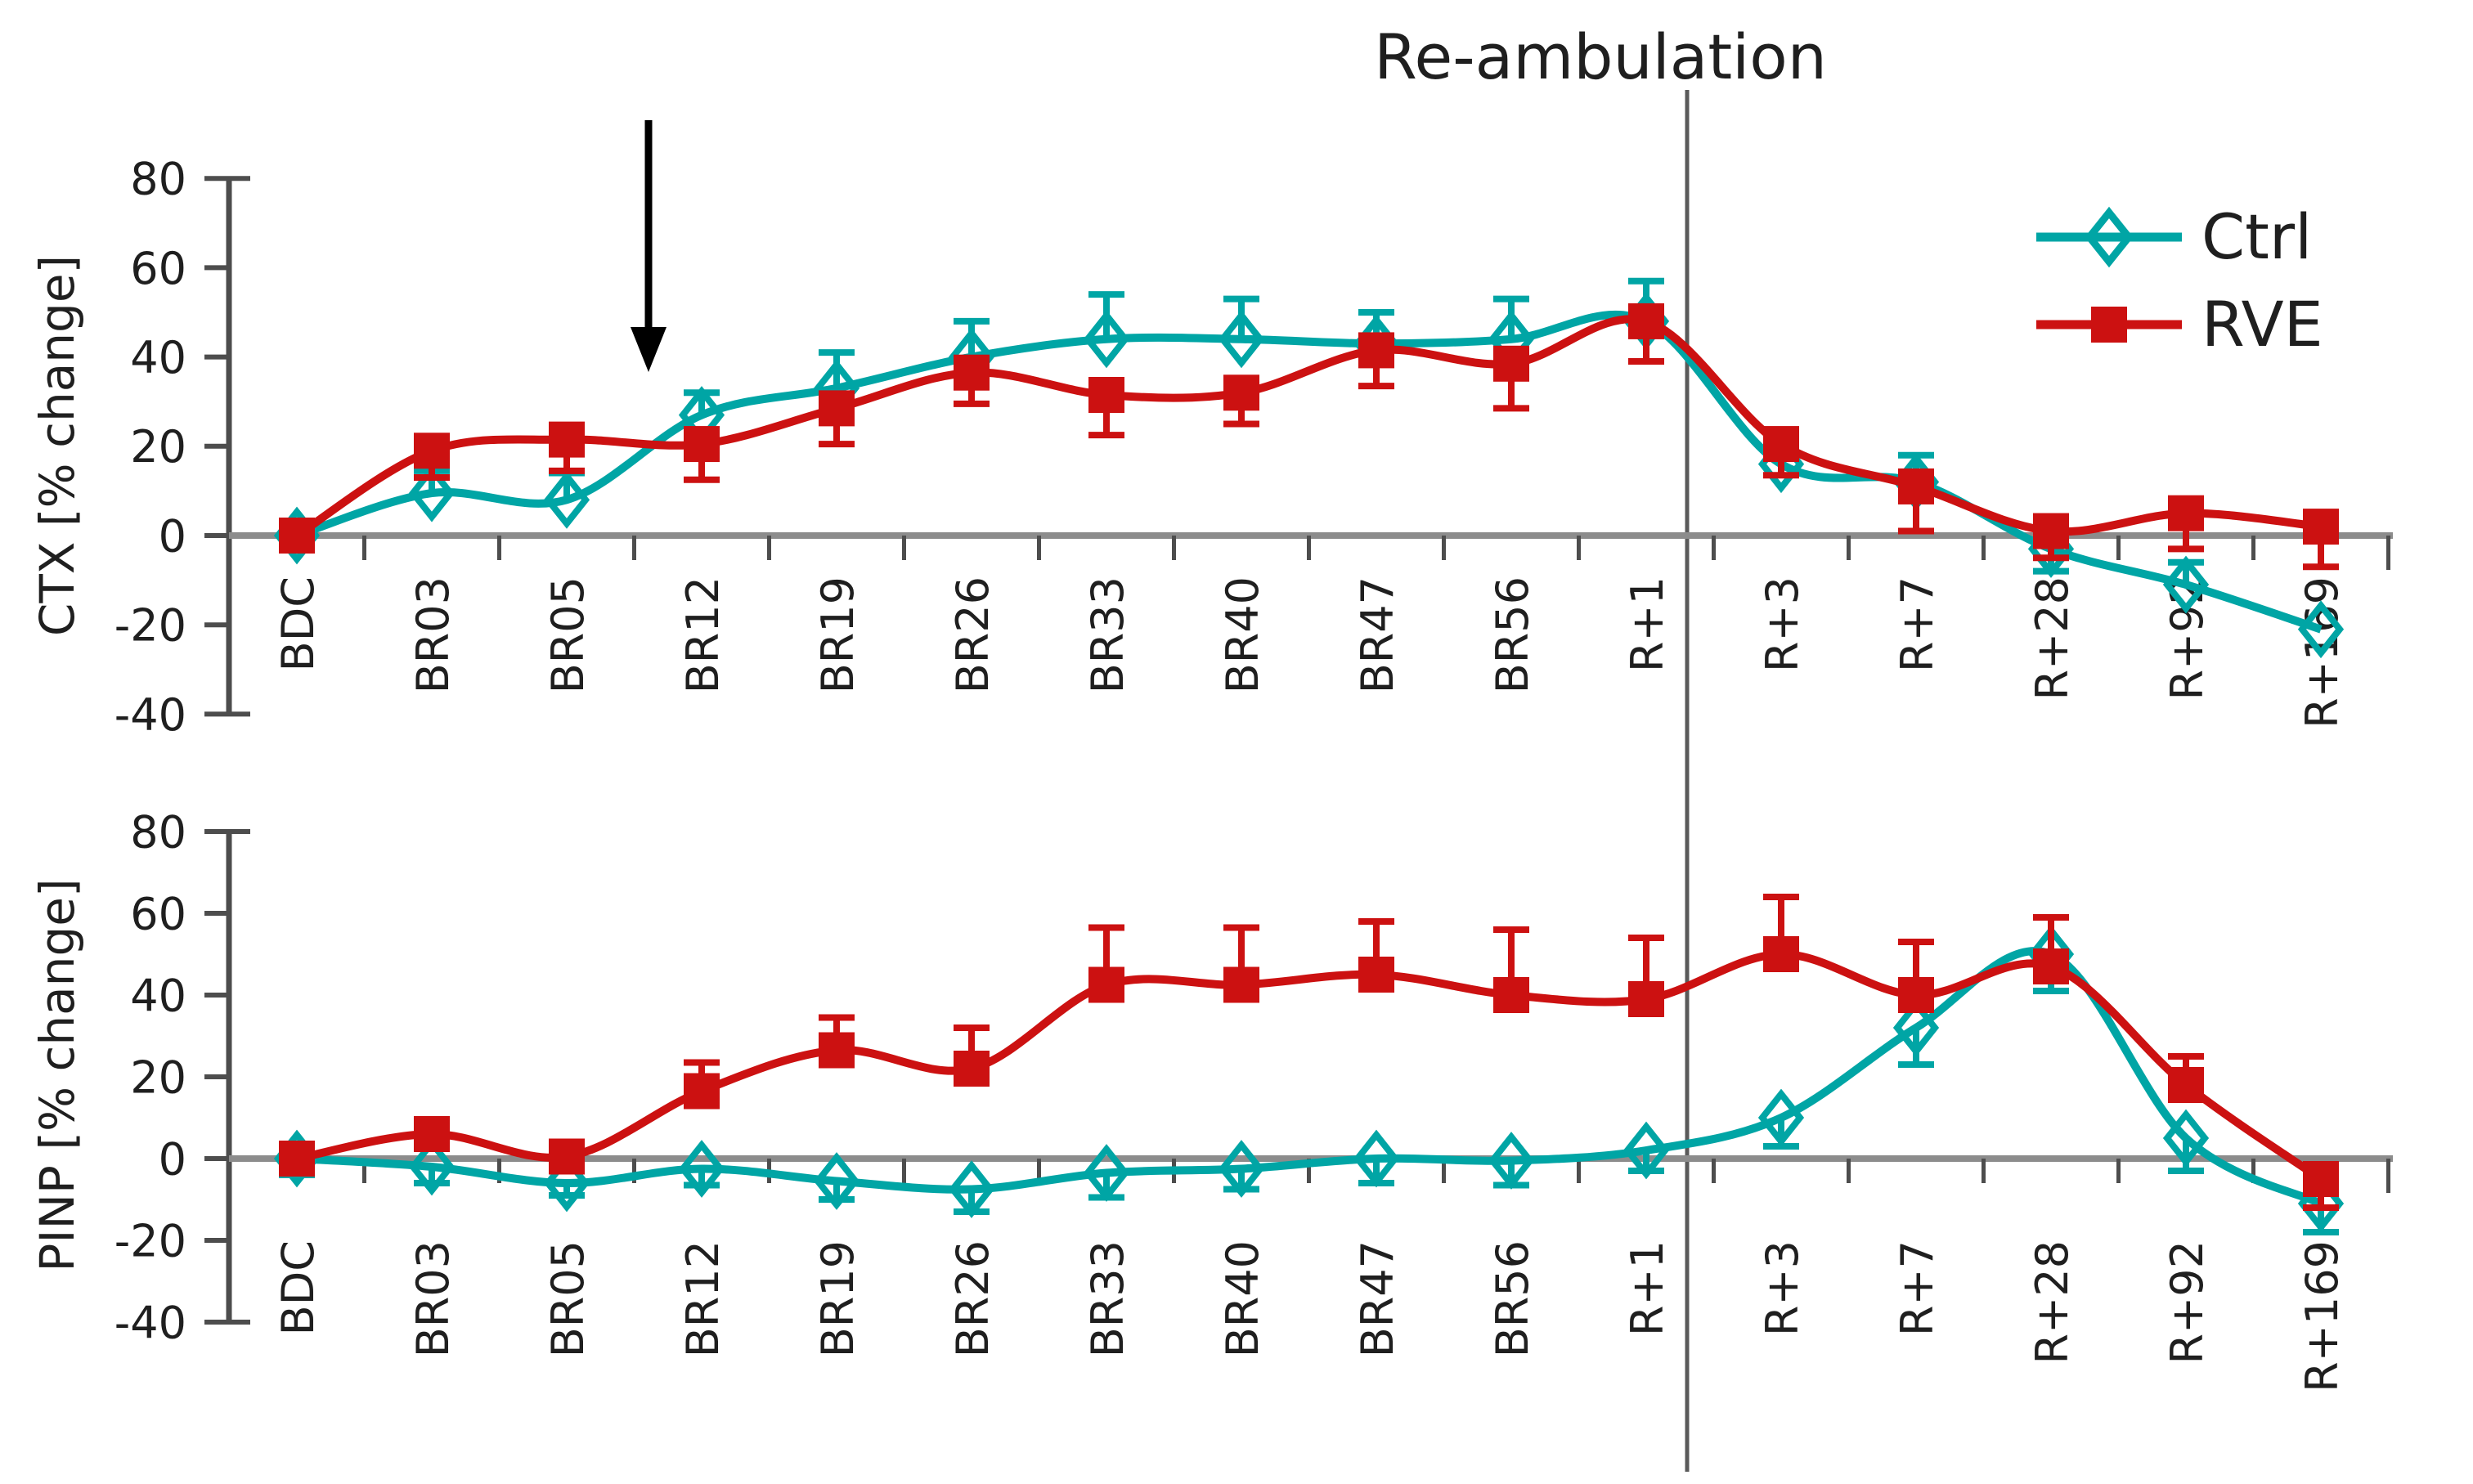 The image size is (2473, 1484). Describe the element at coordinates (2109, 237) in the screenshot. I see `legend-ctrl-diamond-icon` at that location.